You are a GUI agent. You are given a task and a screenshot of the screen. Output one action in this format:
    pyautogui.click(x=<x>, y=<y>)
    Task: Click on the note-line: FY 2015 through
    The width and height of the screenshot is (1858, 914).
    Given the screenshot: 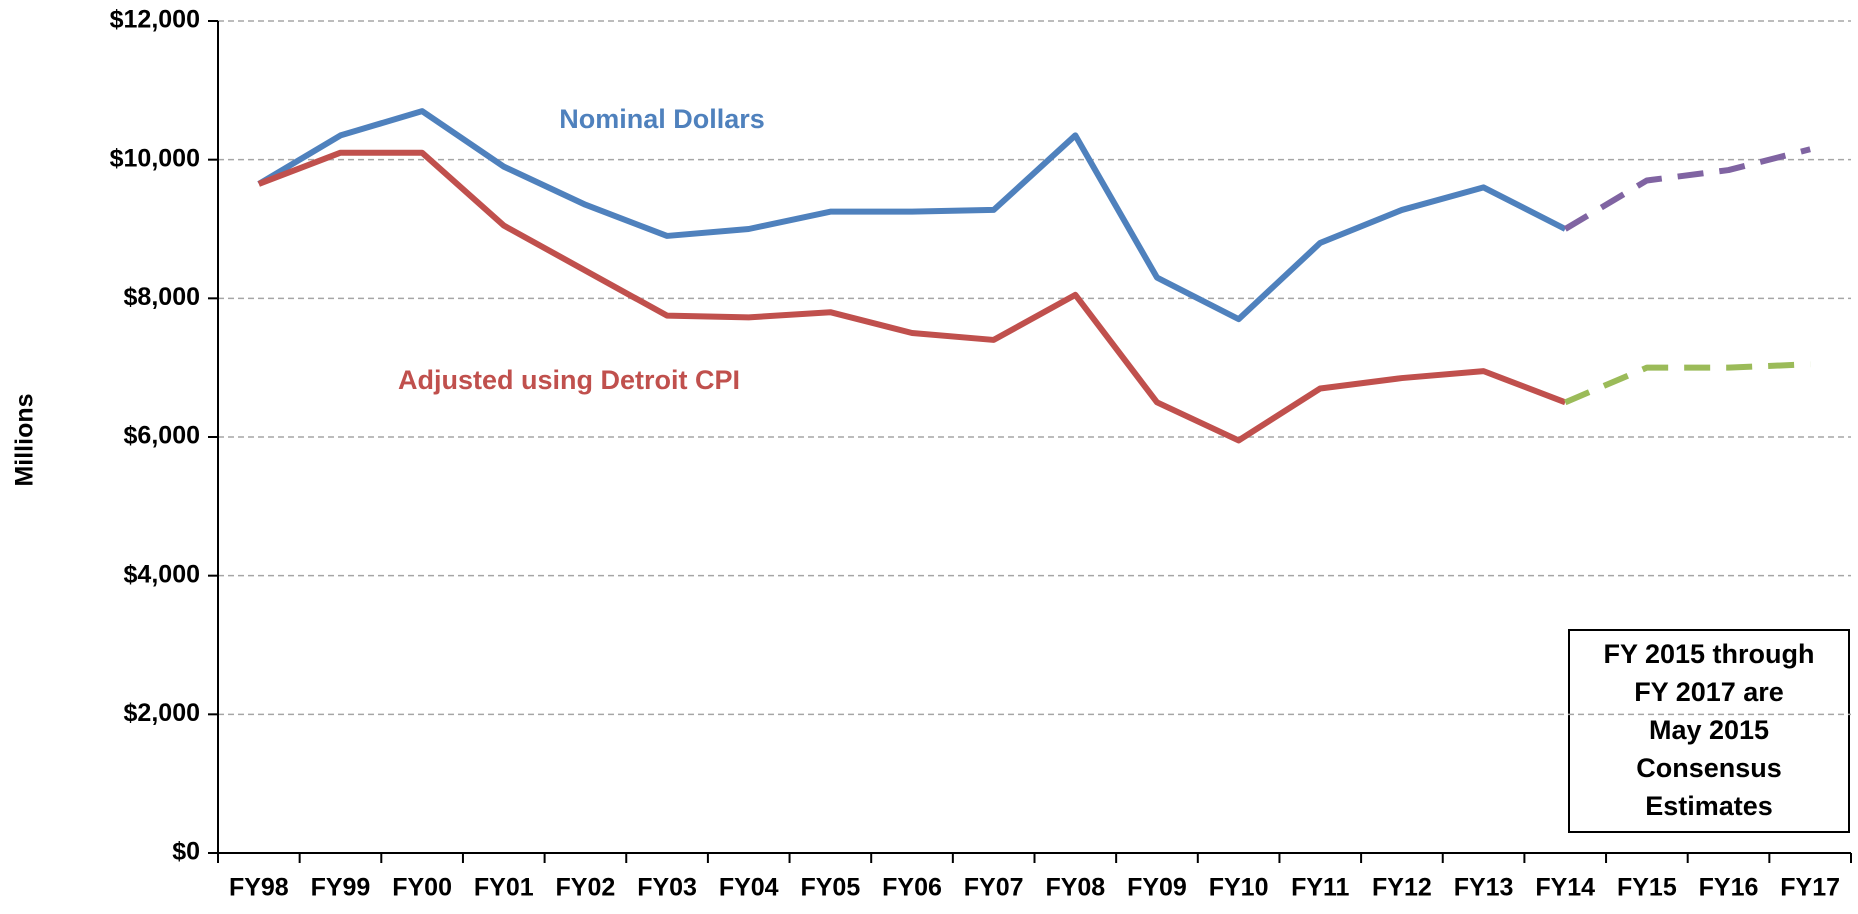 What is the action you would take?
    pyautogui.click(x=1708, y=654)
    